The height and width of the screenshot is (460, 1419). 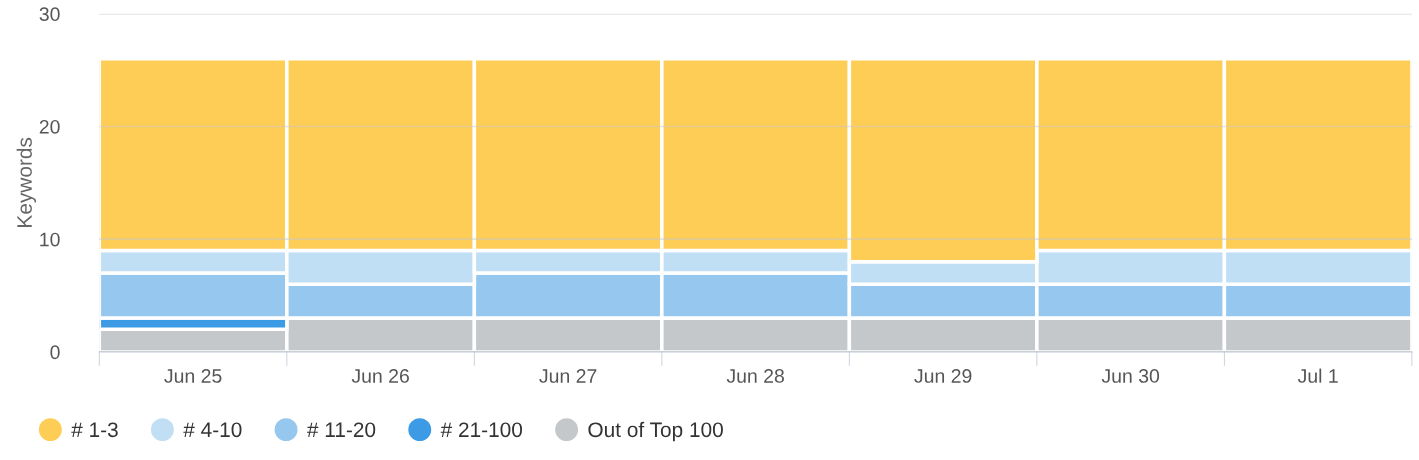 What do you see at coordinates (212, 430) in the screenshot?
I see `legend-label: # 4-10` at bounding box center [212, 430].